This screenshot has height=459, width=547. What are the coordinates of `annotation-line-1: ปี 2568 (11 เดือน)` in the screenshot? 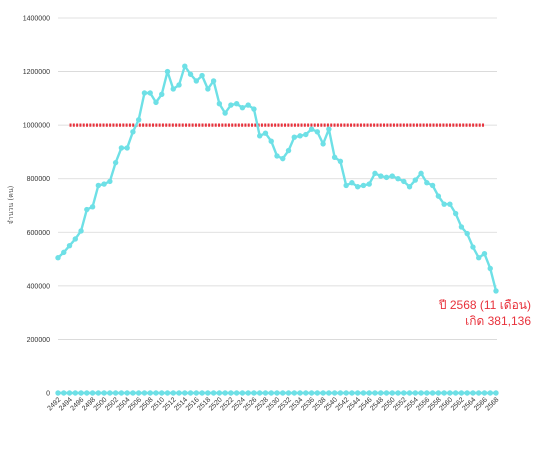 It's located at (484, 305).